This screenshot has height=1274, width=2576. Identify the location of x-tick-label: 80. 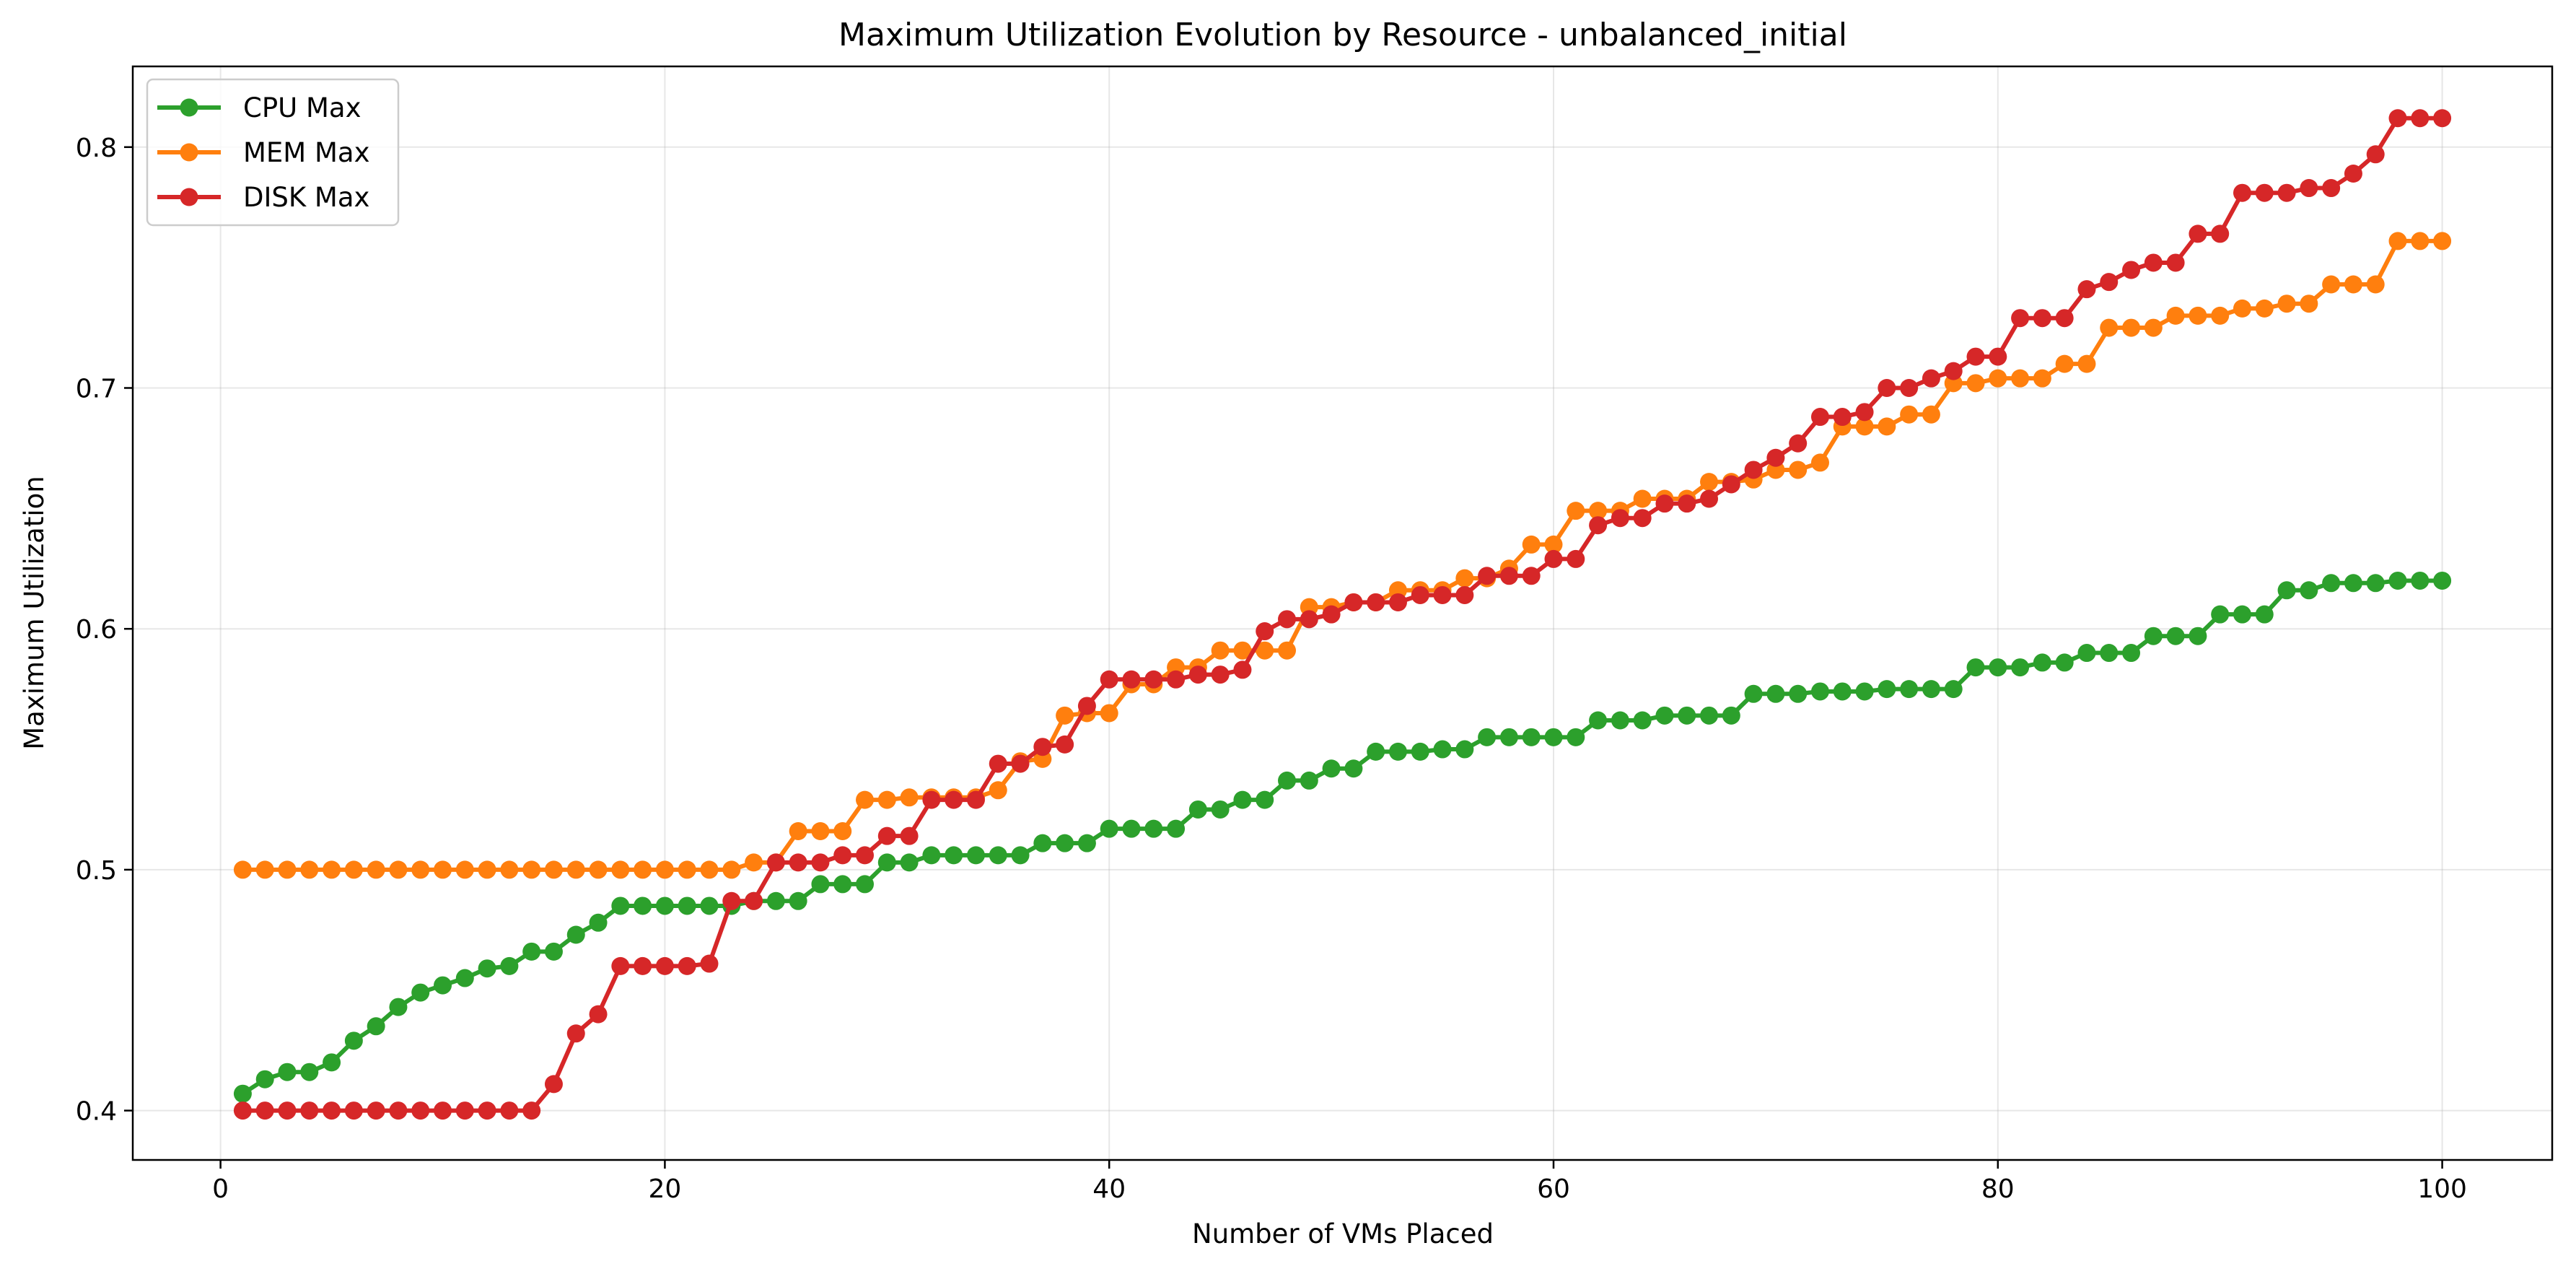
(1998, 1189).